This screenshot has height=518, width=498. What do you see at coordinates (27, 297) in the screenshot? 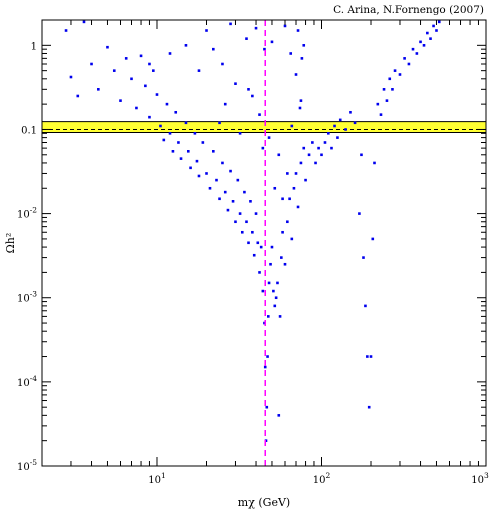
I see `y-tick-label: 10⁻³` at bounding box center [27, 297].